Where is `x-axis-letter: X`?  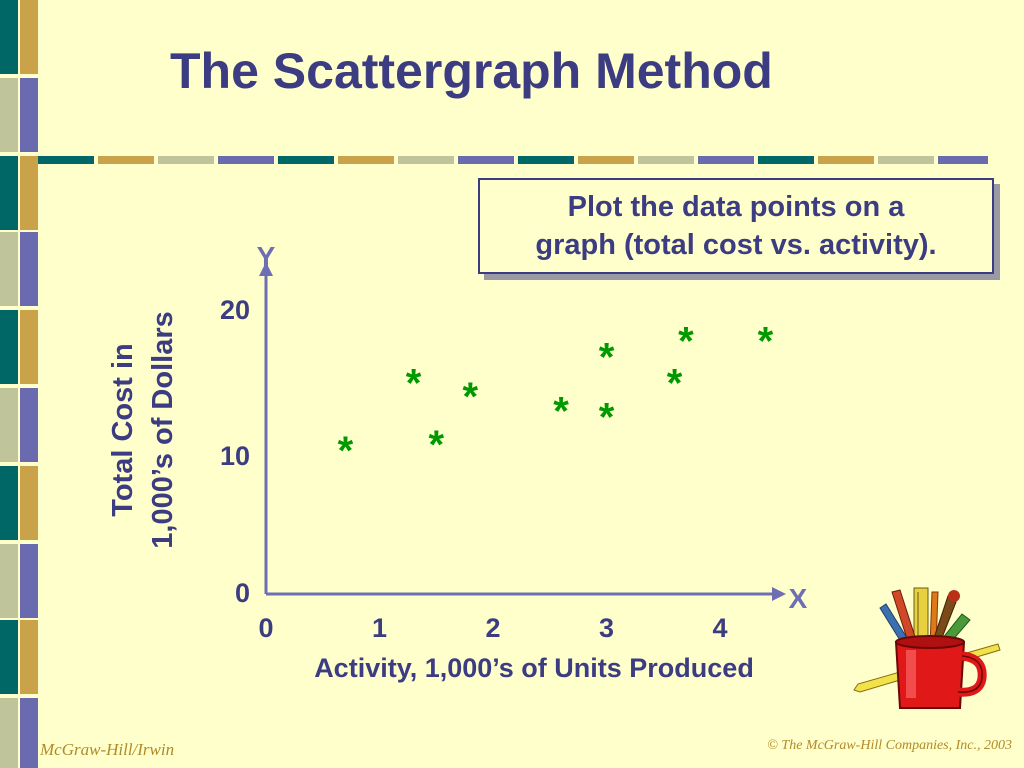 x-axis-letter: X is located at coordinates (798, 598).